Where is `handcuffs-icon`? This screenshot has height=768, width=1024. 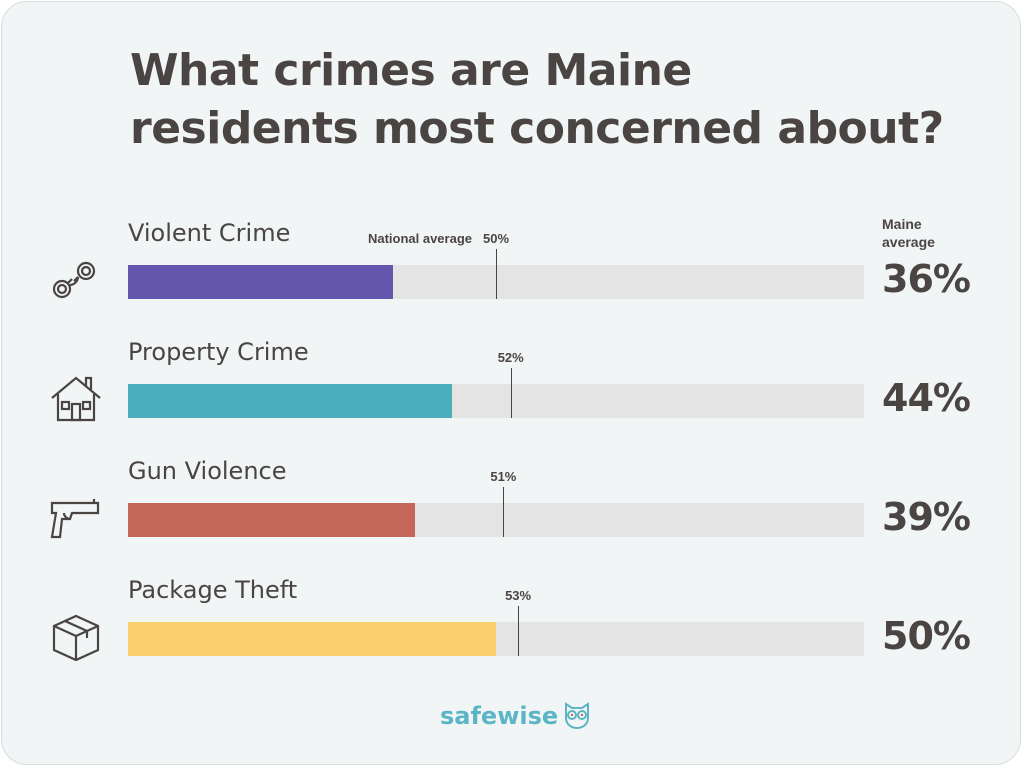
handcuffs-icon is located at coordinates (74, 280).